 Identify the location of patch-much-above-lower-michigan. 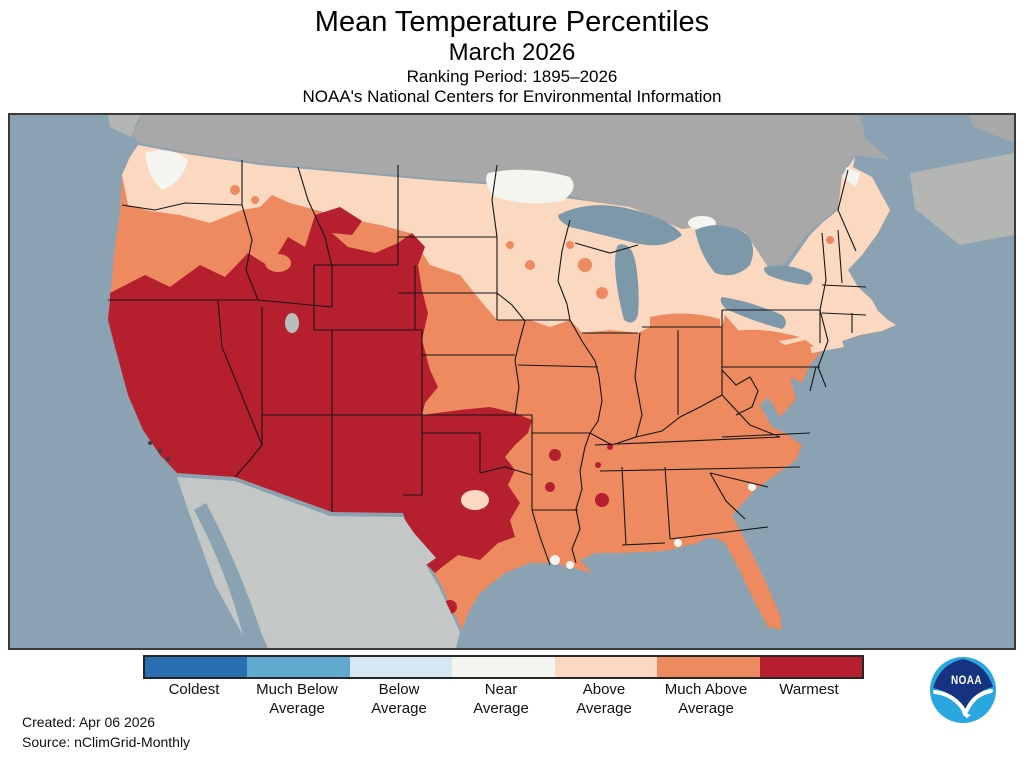
(685, 320).